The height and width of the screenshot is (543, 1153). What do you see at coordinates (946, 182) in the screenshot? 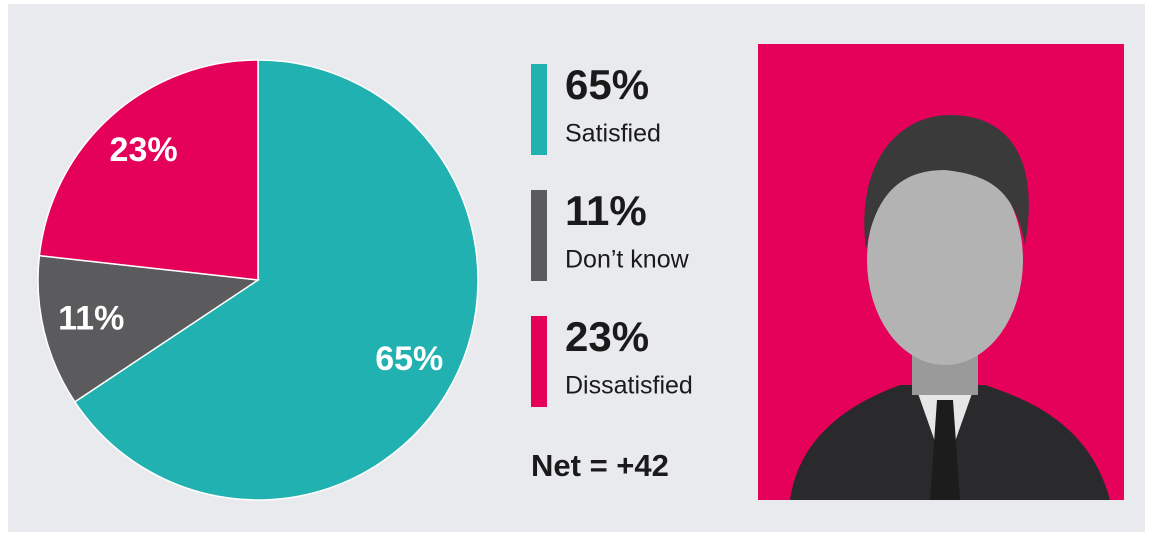
I see `photo-hair` at bounding box center [946, 182].